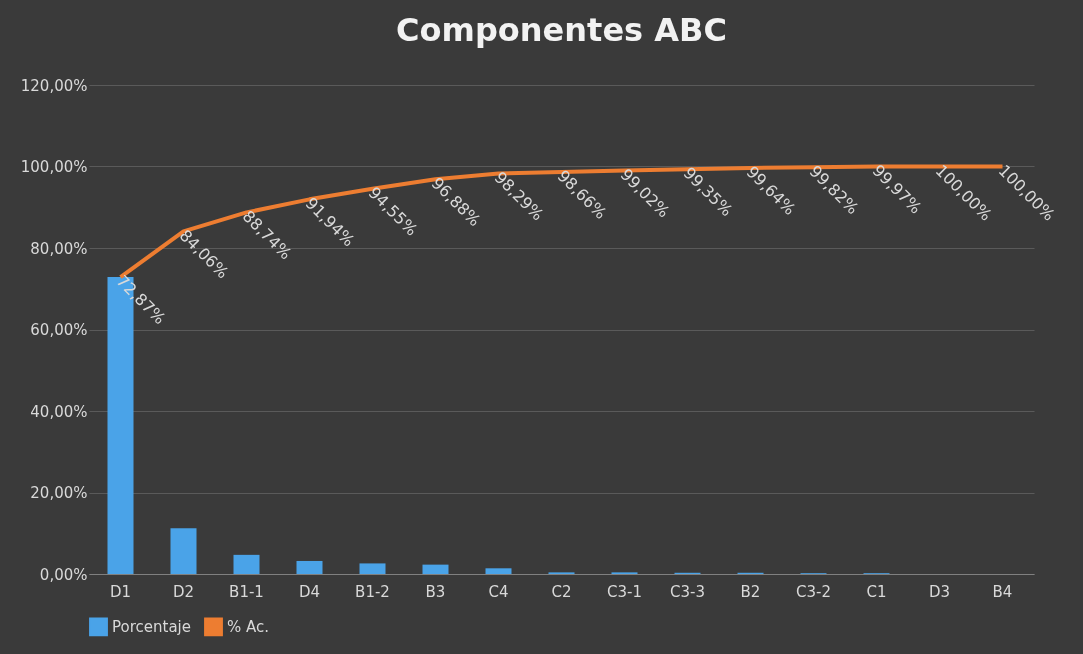 The width and height of the screenshot is (1083, 654). I want to click on x-tick-label: D2, so click(183, 591).